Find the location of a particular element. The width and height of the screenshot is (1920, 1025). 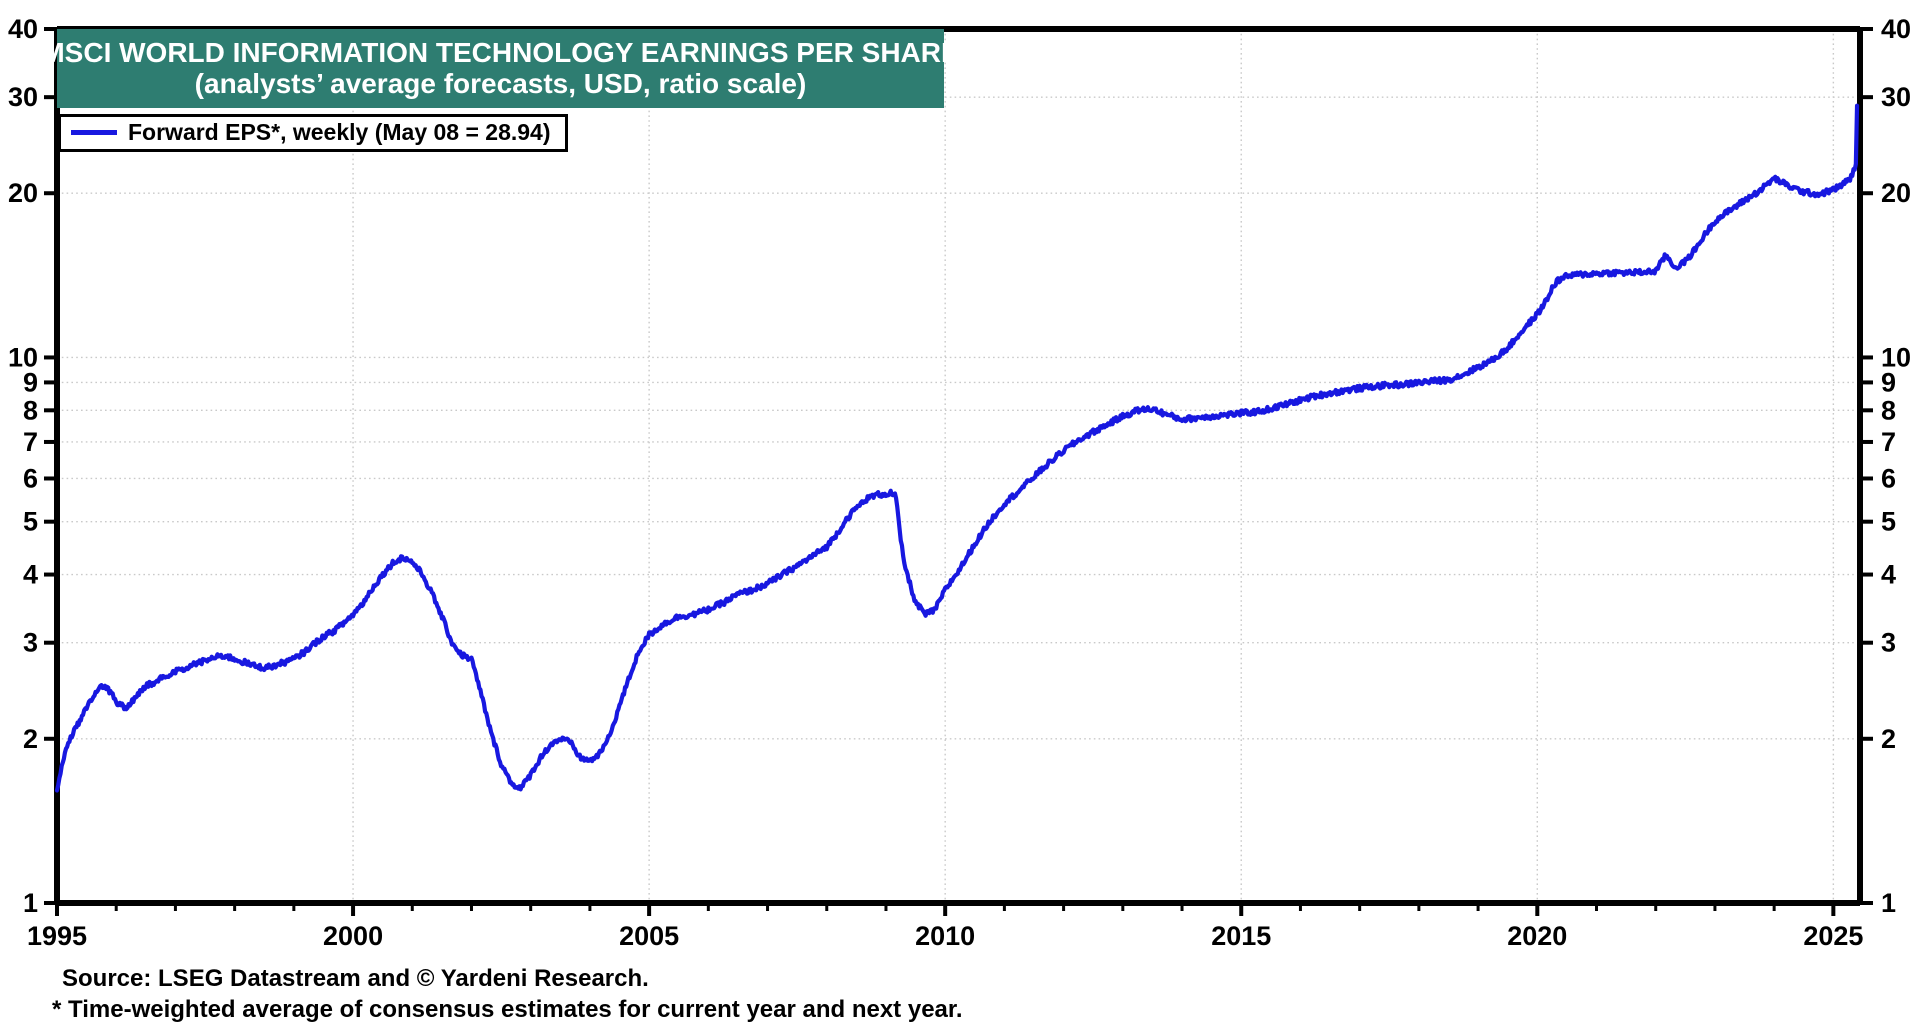

y-axis-label-right: 7 is located at coordinates (1888, 442).